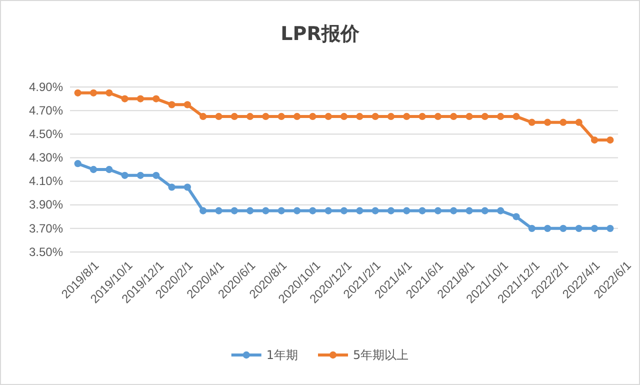  Describe the element at coordinates (381, 355) in the screenshot. I see `legend-label: 5年期以上` at that location.